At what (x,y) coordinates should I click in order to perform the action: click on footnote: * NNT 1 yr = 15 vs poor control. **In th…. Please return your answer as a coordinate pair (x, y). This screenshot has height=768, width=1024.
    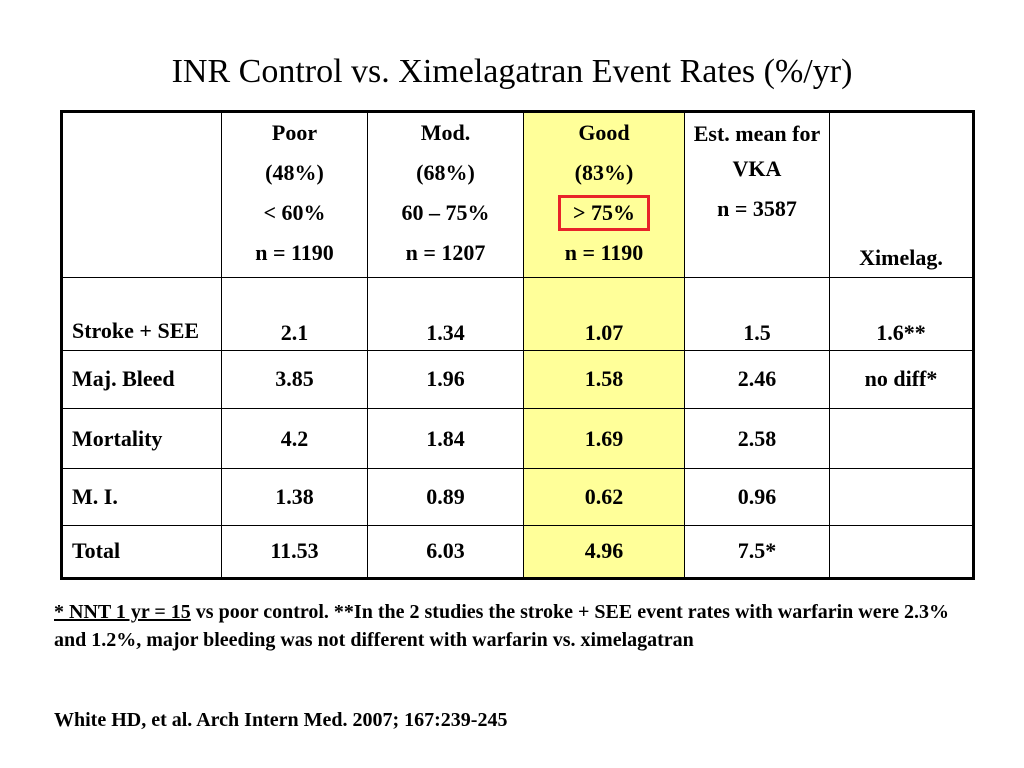
    Looking at the image, I should click on (519, 626).